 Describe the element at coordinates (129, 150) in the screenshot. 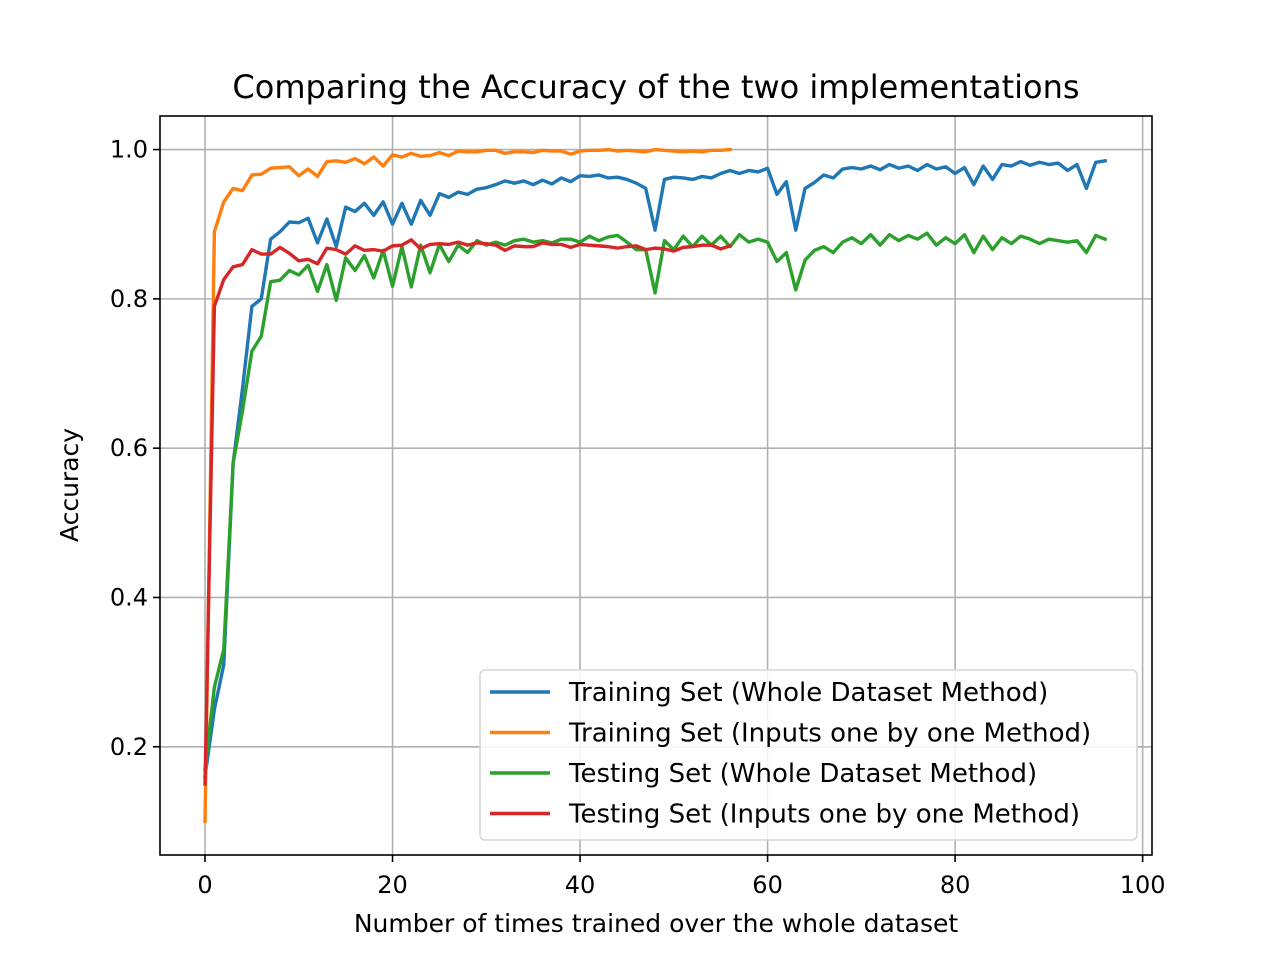

I see `y-tick-label: 1.0` at that location.